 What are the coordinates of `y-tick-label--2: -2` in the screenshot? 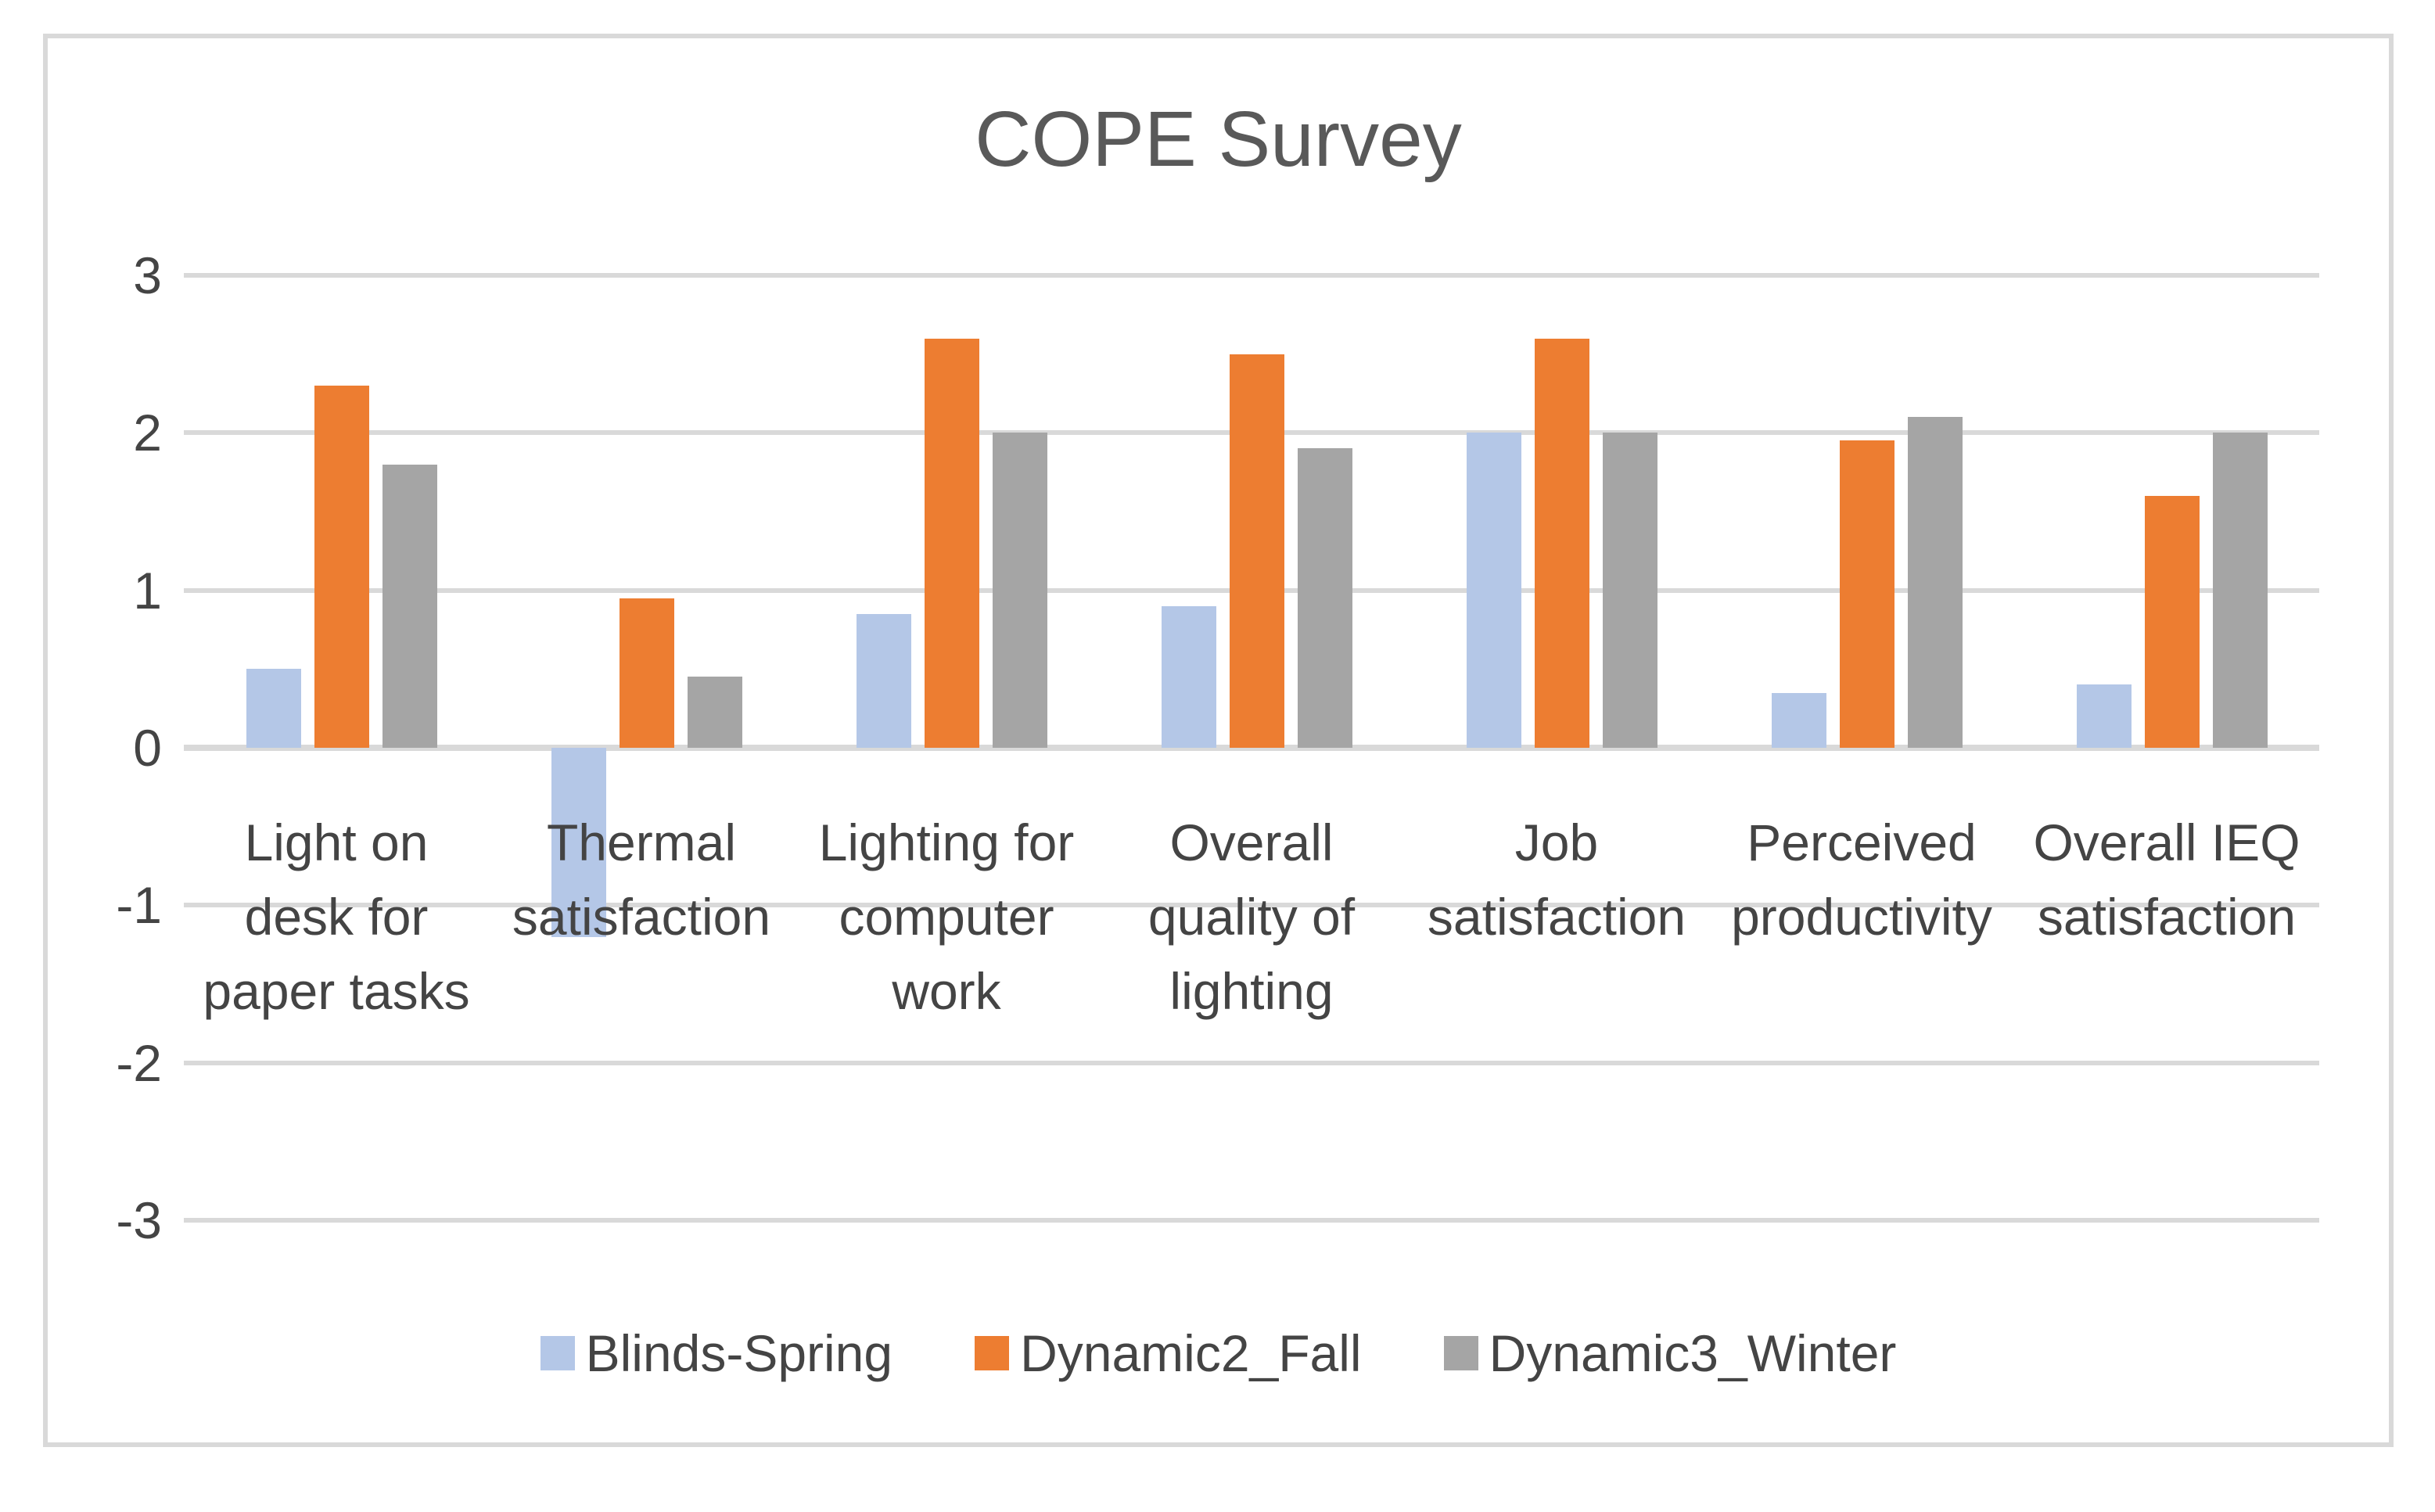 It's located at (139, 1062).